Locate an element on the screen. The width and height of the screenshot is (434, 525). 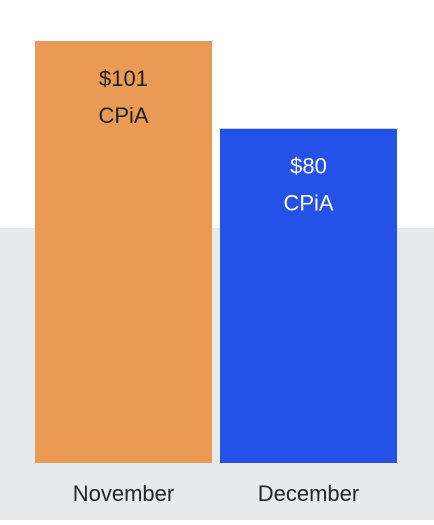
value-label-november-line-1: $101 is located at coordinates (123, 78).